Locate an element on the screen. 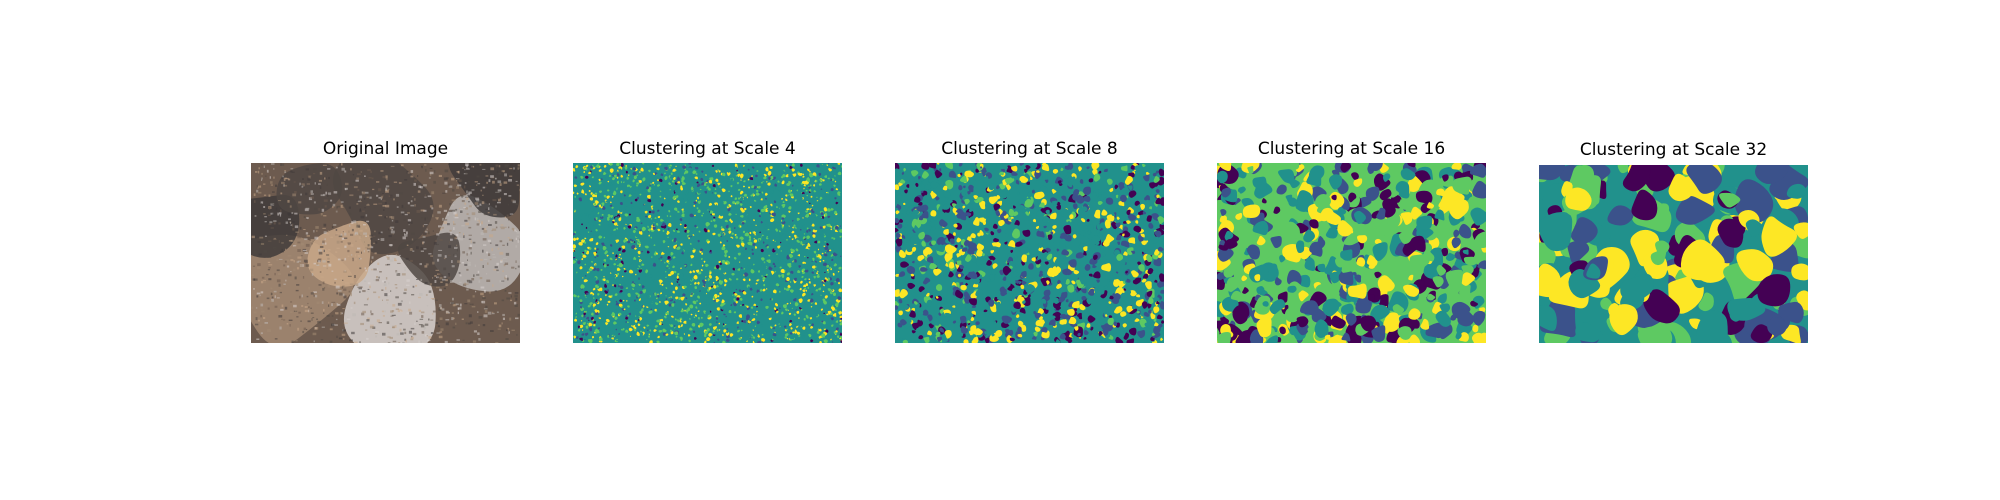 This screenshot has width=2000, height=500. original-image is located at coordinates (385, 253).